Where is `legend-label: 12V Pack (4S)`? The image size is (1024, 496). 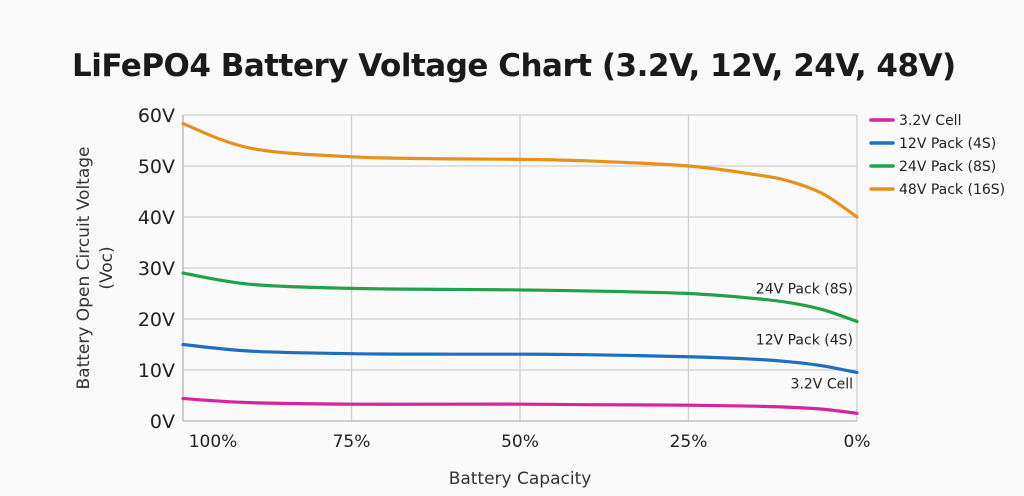
legend-label: 12V Pack (4S) is located at coordinates (947, 144).